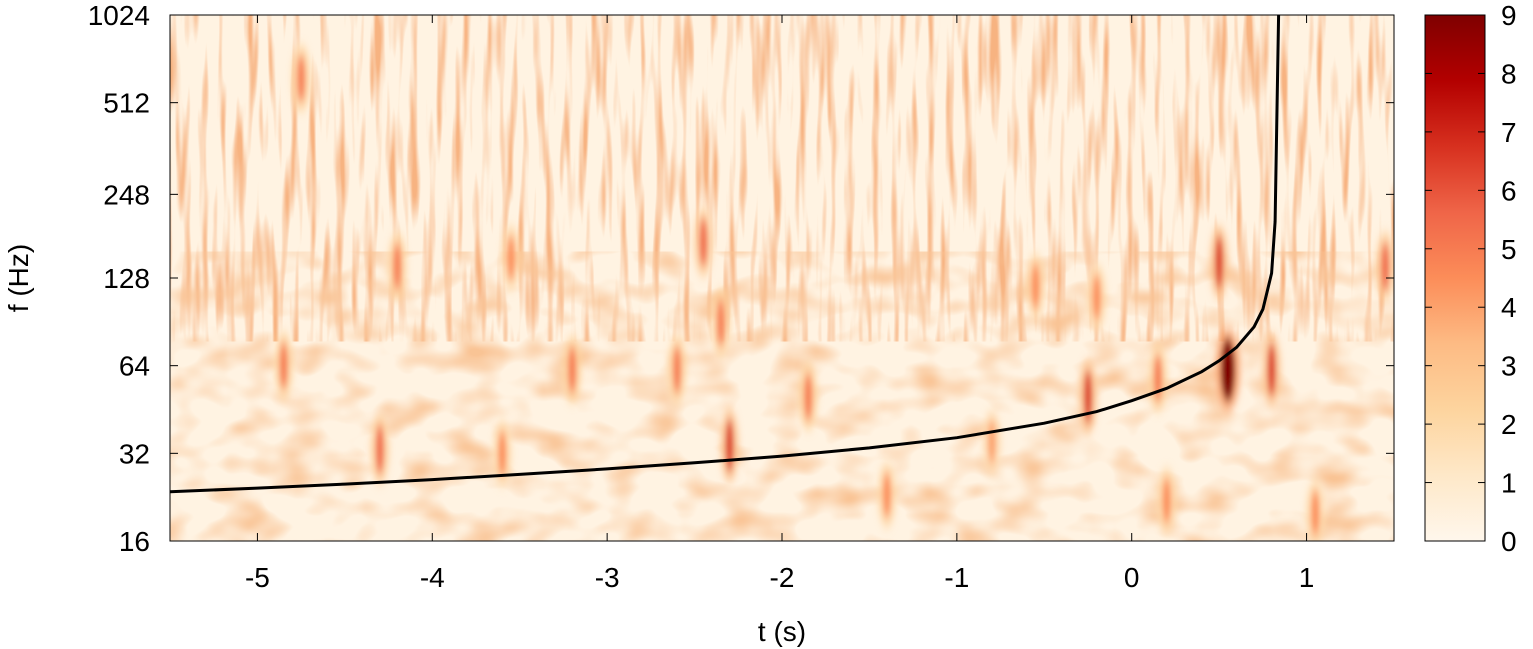 Image resolution: width=1533 pixels, height=649 pixels. Describe the element at coordinates (1509, 15) in the screenshot. I see `colorbar-tick-label: 9` at that location.